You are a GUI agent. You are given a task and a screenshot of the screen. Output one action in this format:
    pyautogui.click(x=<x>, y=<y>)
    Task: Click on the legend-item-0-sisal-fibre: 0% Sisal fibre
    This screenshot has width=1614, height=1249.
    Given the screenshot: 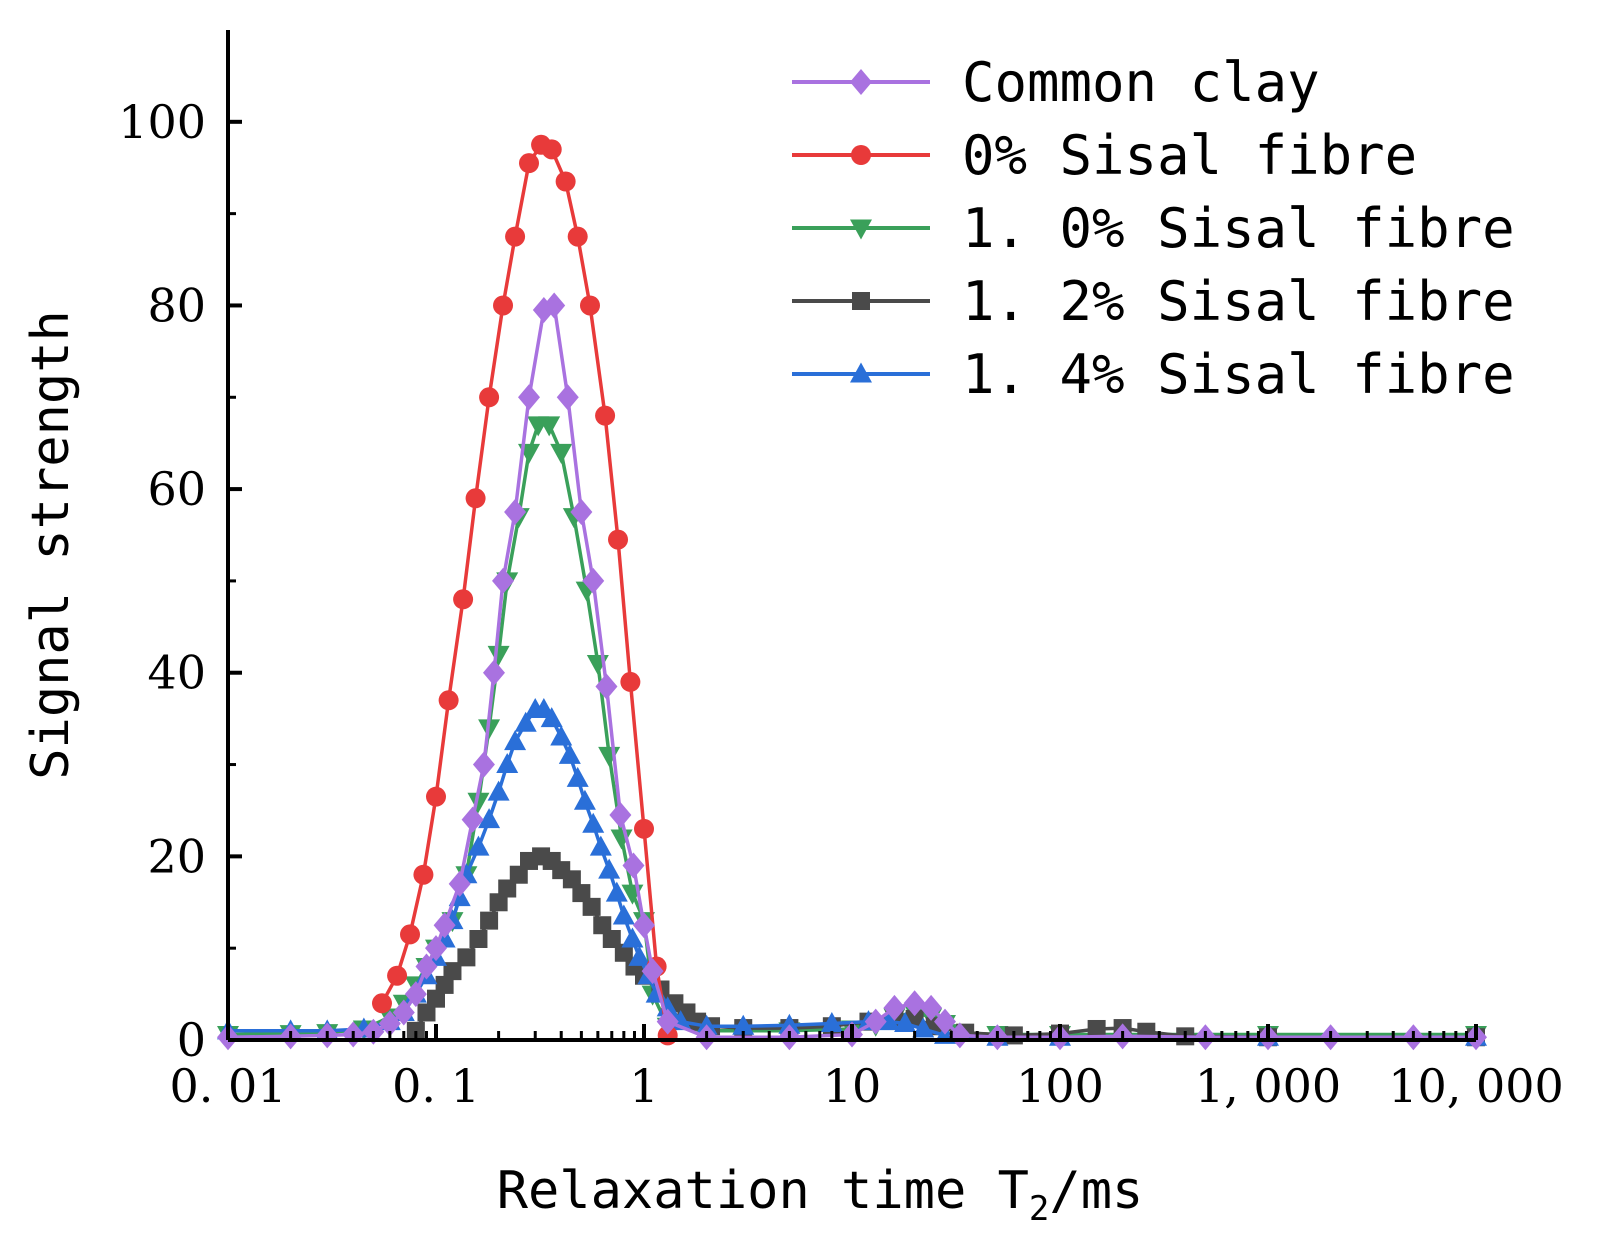 What is the action you would take?
    pyautogui.click(x=1104, y=155)
    